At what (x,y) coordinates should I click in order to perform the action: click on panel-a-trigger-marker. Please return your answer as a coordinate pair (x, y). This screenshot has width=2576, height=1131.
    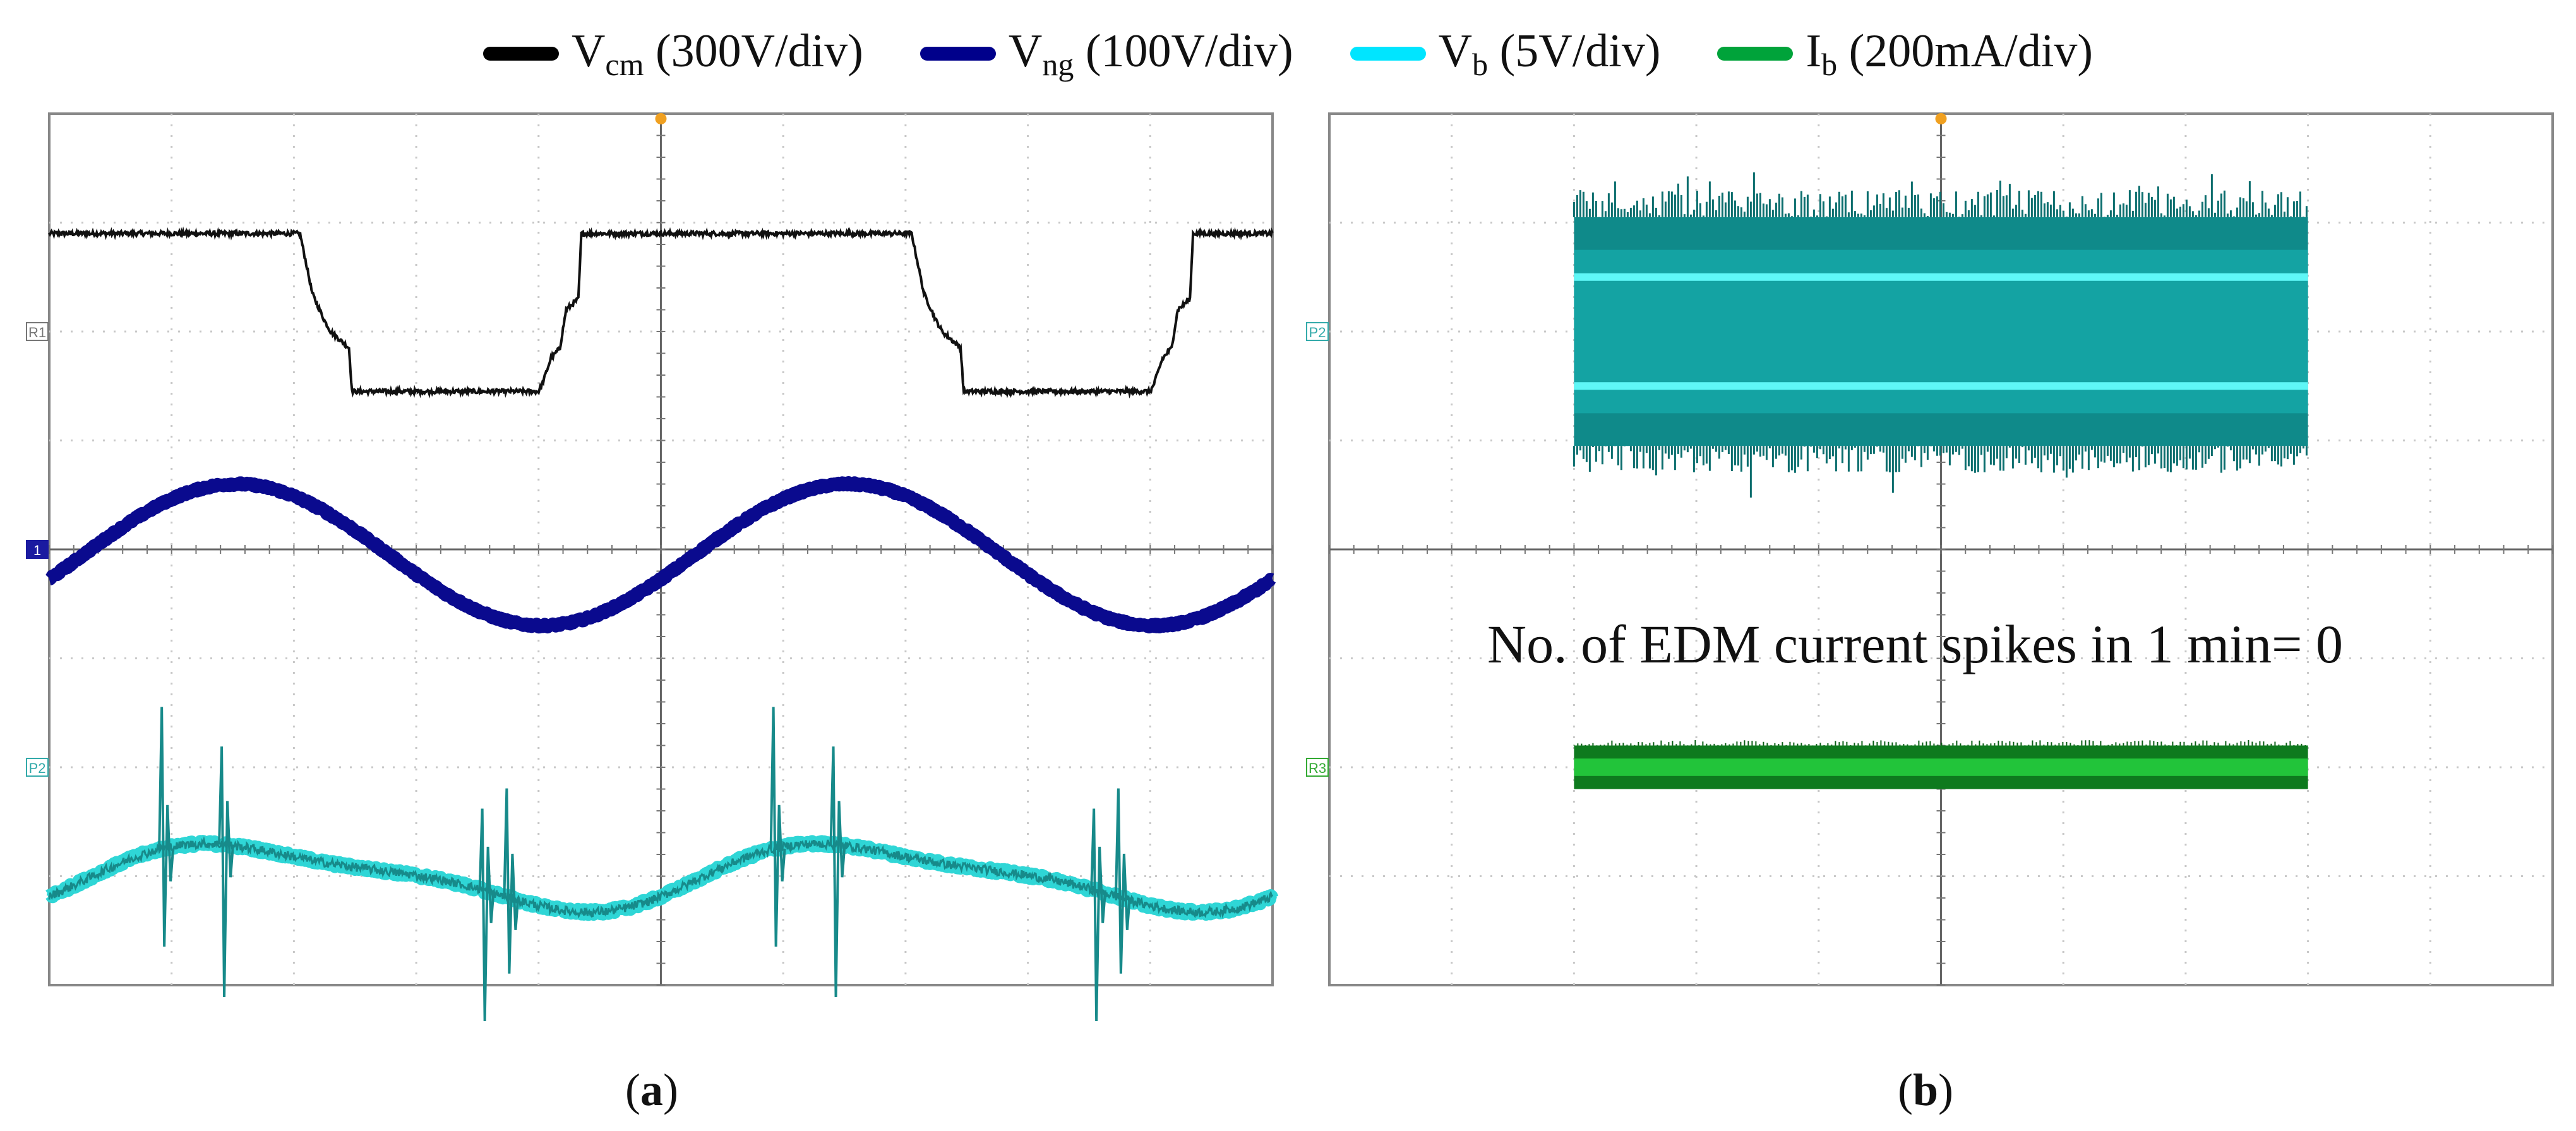
    Looking at the image, I should click on (661, 118).